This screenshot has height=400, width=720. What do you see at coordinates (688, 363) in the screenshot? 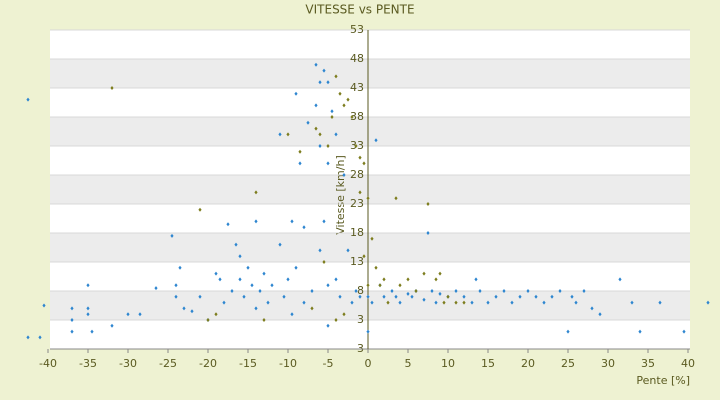
I see `x-tick-label: 40` at bounding box center [688, 363].